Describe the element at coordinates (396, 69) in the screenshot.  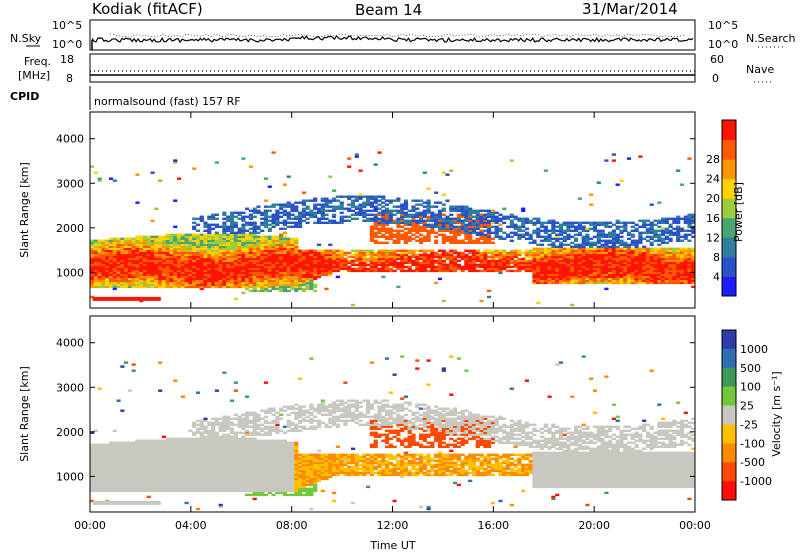
I see `freq-strip: Freq. [MHz] 18 8 60 0 Nave` at that location.